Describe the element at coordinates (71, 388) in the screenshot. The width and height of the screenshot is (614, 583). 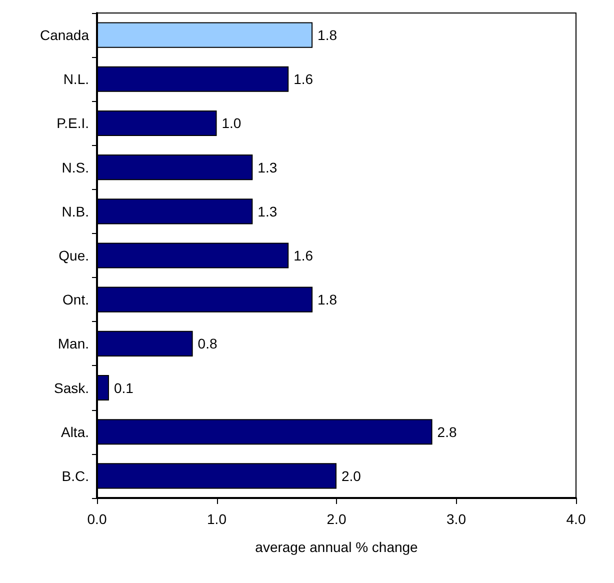
I see `y-tick-label: Sask.` at that location.